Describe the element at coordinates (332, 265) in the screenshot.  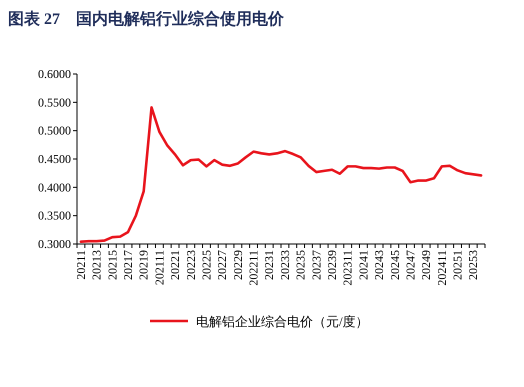
I see `x-tick-label: 20239` at that location.